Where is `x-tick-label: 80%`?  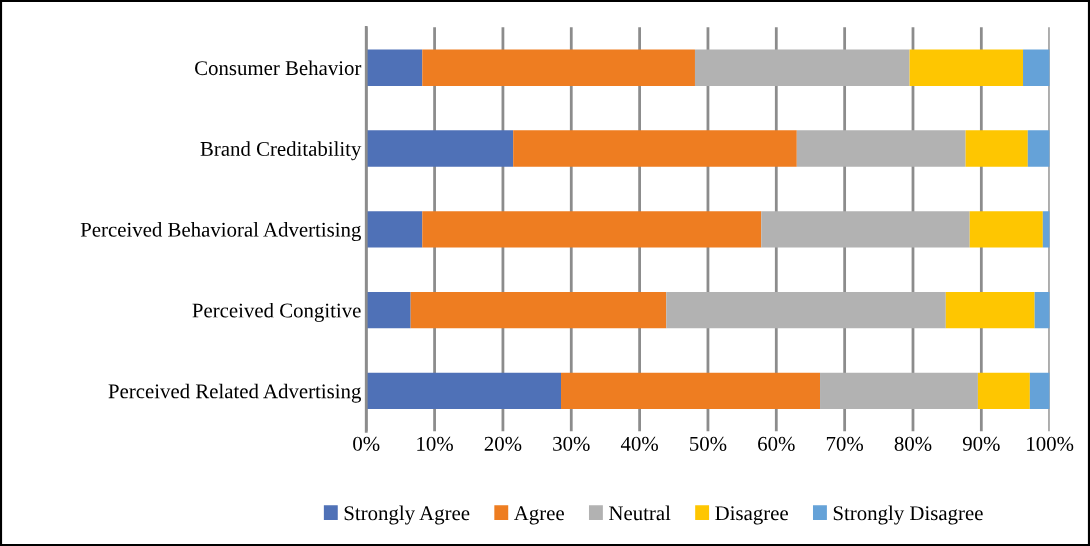 x-tick-label: 80% is located at coordinates (913, 443).